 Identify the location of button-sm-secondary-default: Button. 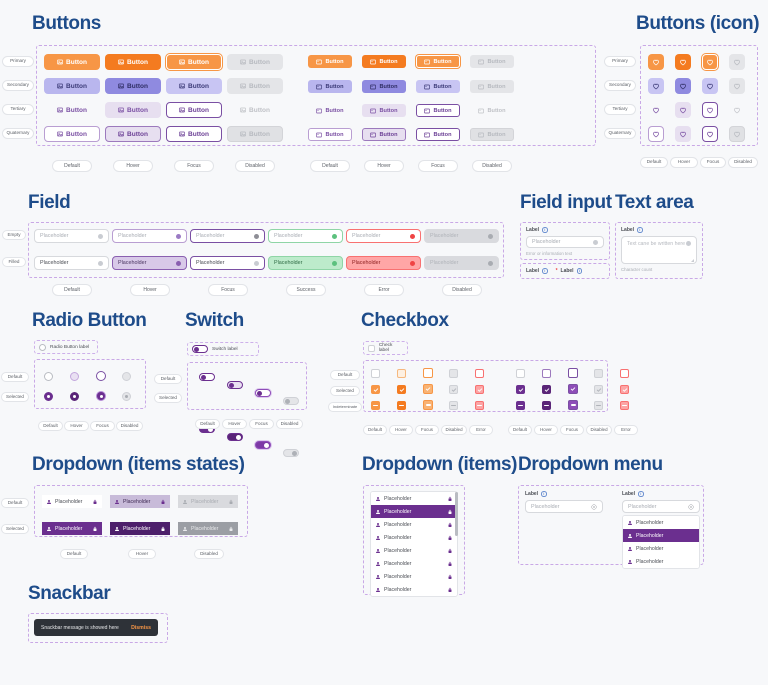
(330, 86).